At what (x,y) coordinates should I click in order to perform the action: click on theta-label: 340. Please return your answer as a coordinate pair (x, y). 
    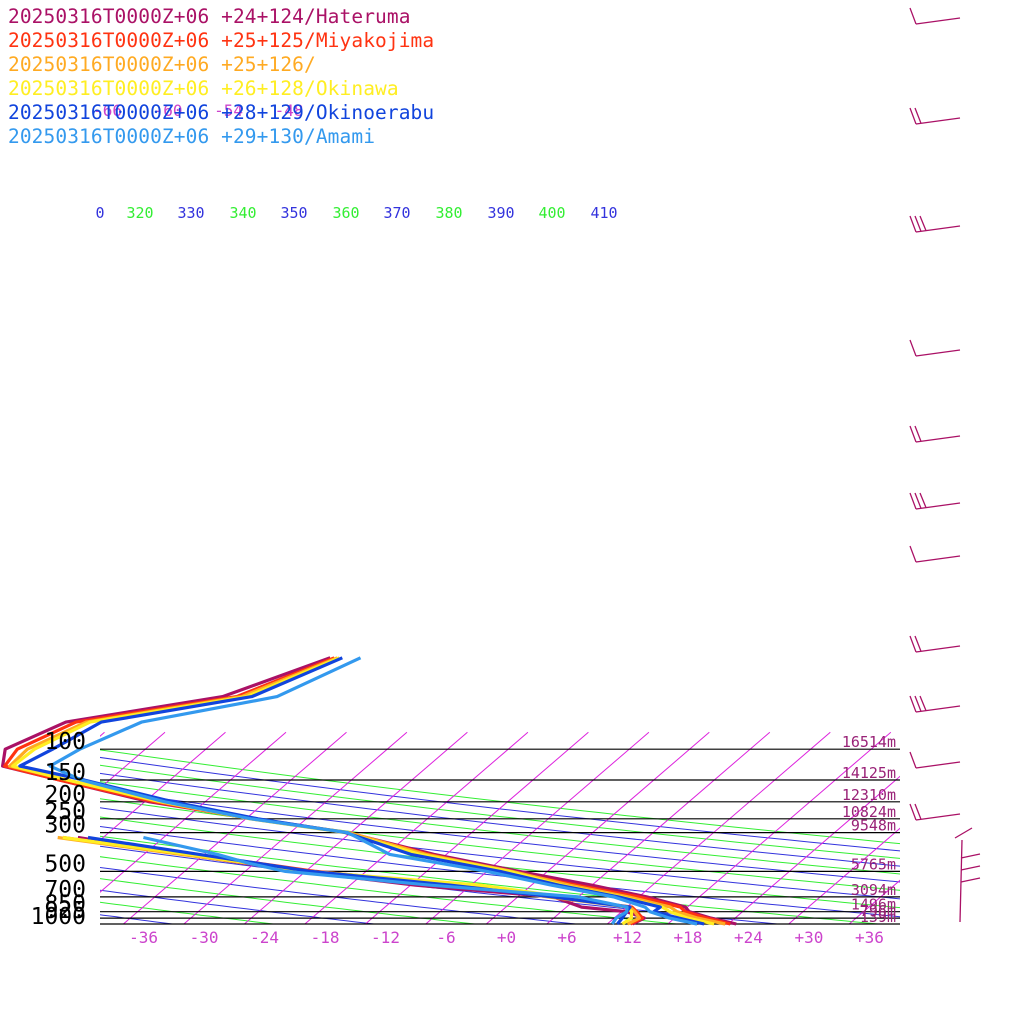
    Looking at the image, I should click on (242, 213).